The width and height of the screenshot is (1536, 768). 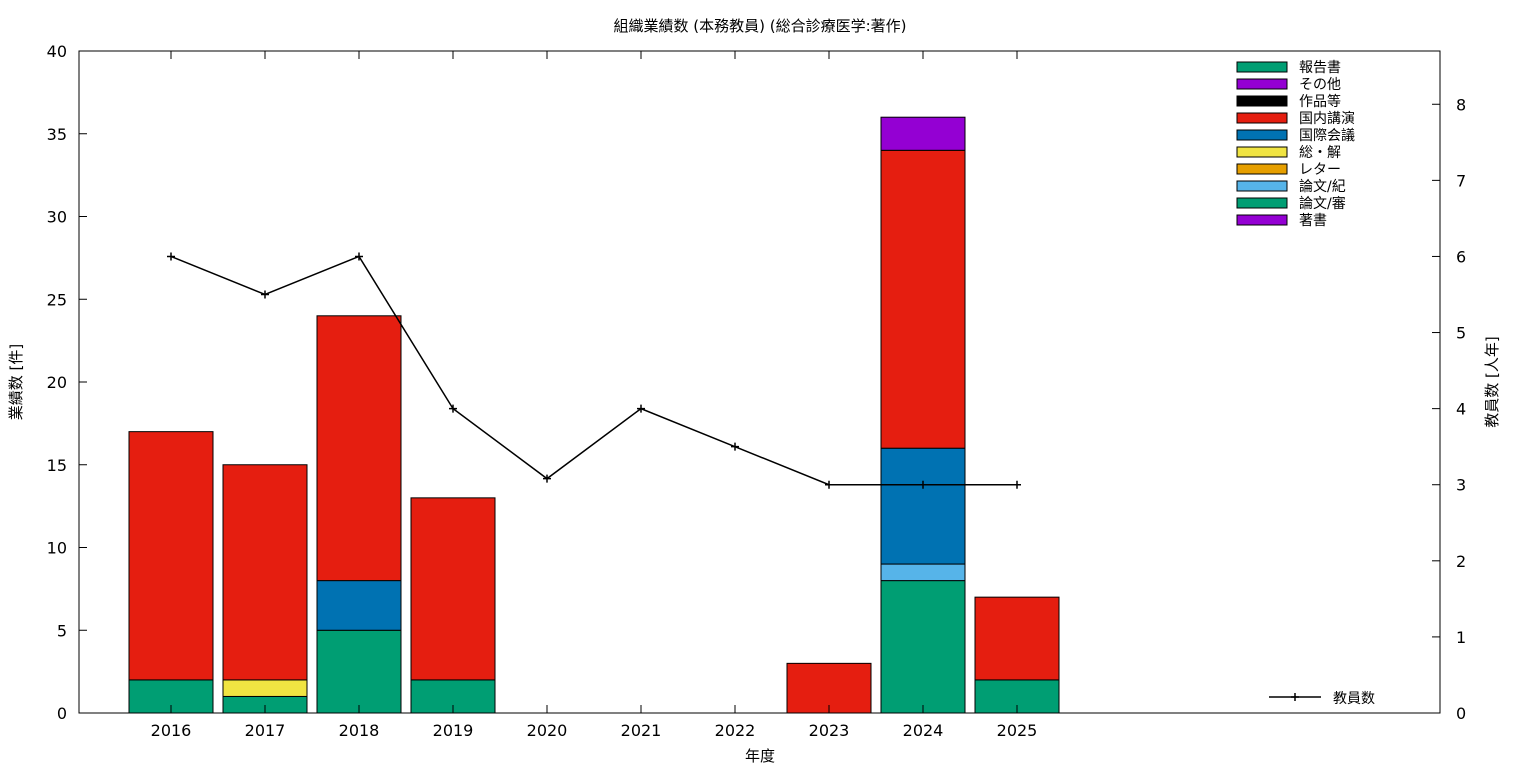 What do you see at coordinates (1461, 256) in the screenshot?
I see `y2-tick-label: 6` at bounding box center [1461, 256].